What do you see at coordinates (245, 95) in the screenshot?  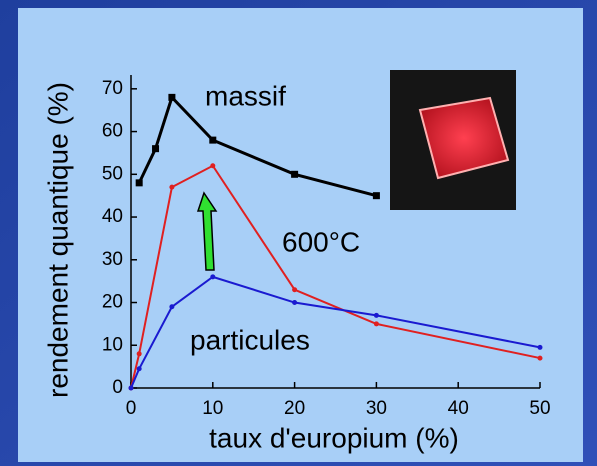 I see `series-annotation: massif` at bounding box center [245, 95].